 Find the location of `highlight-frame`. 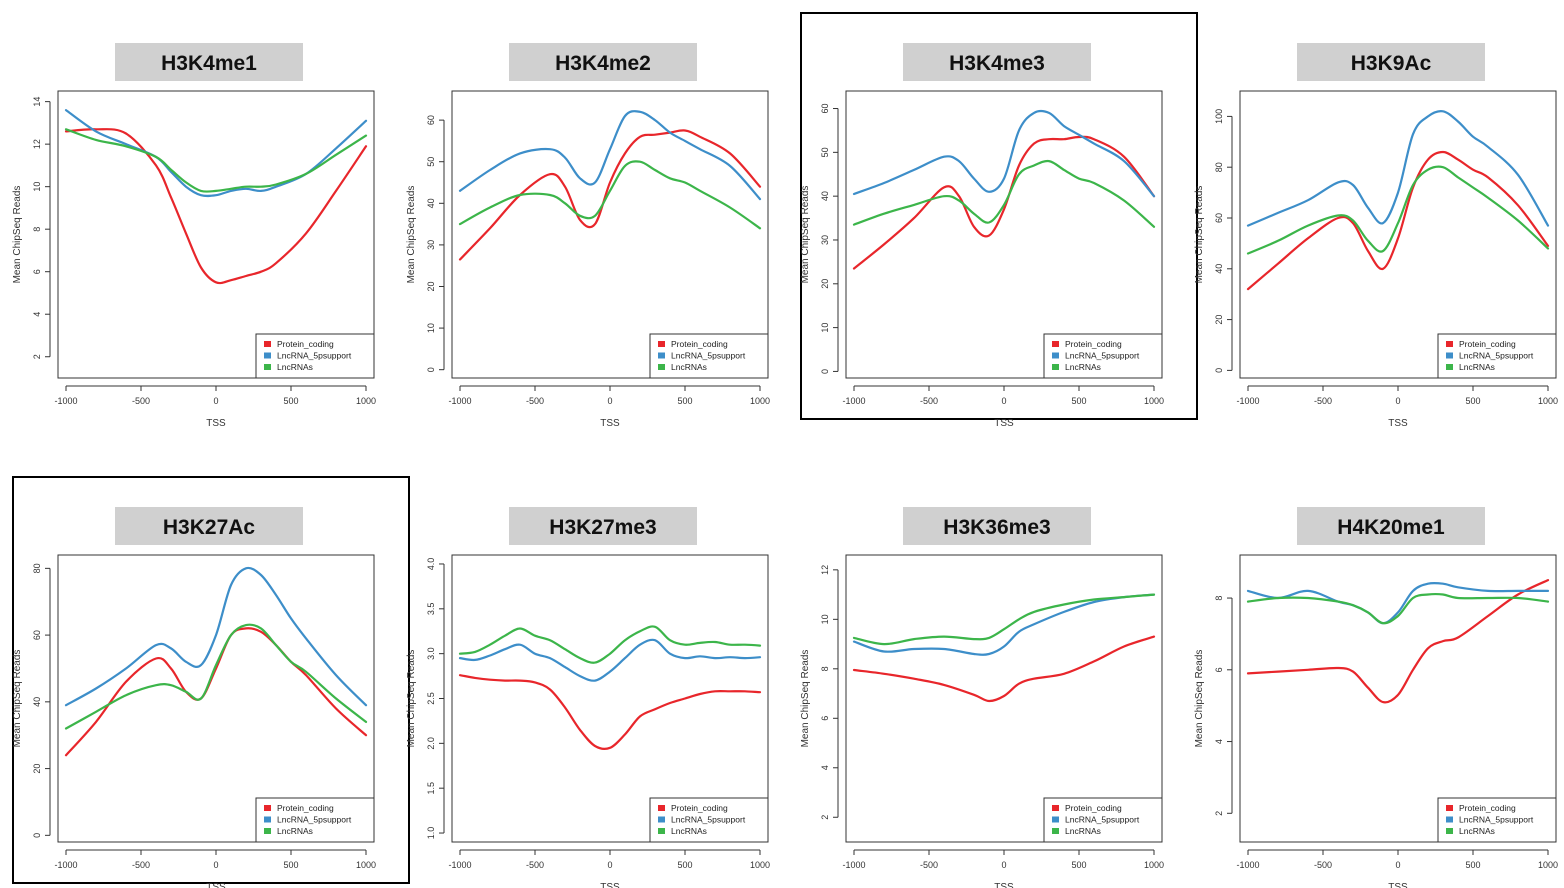

highlight-frame is located at coordinates (211, 680).